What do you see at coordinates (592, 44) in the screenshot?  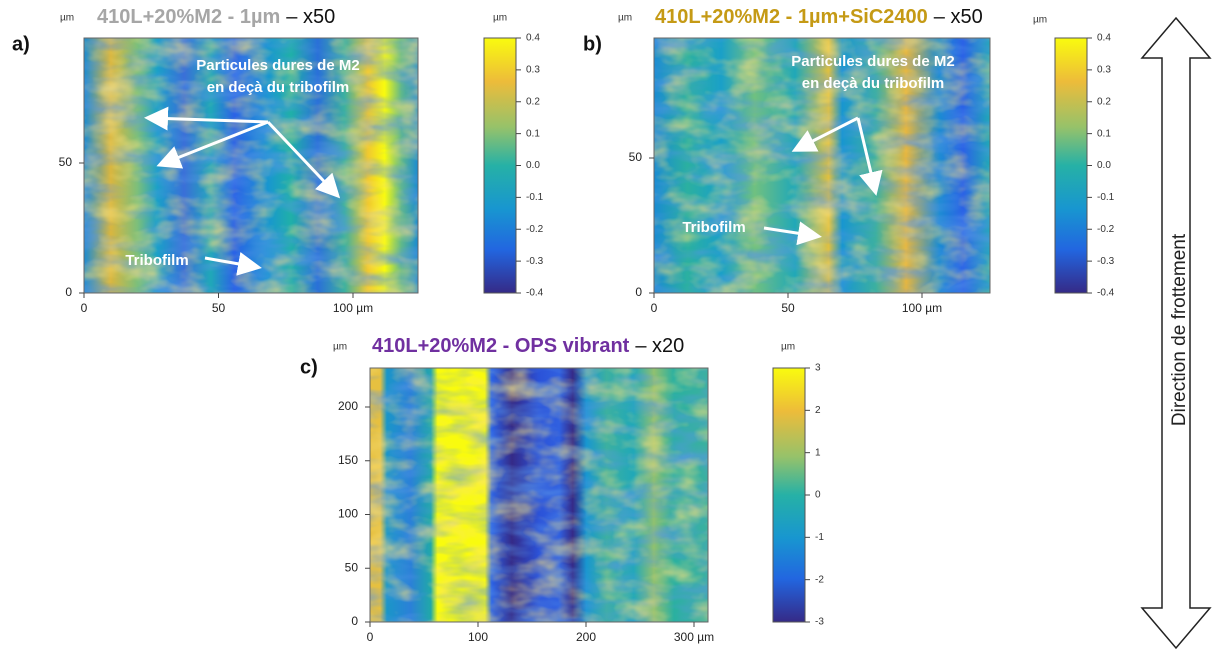 I see `panel-label: b)` at bounding box center [592, 44].